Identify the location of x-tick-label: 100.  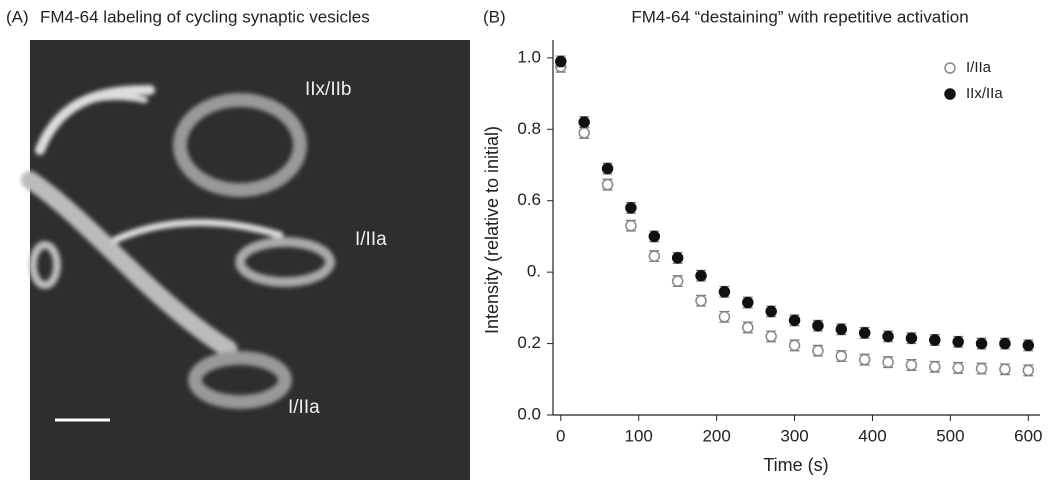
(639, 435).